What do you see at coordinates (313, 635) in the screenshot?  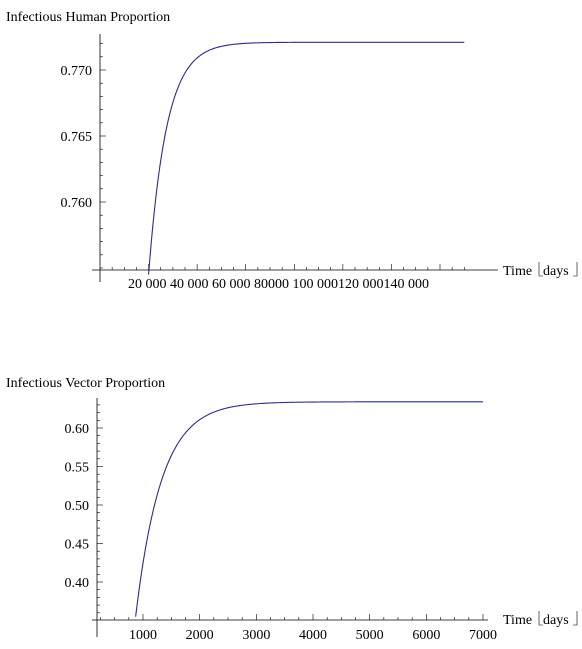 I see `x-tick-label: 4000` at bounding box center [313, 635].